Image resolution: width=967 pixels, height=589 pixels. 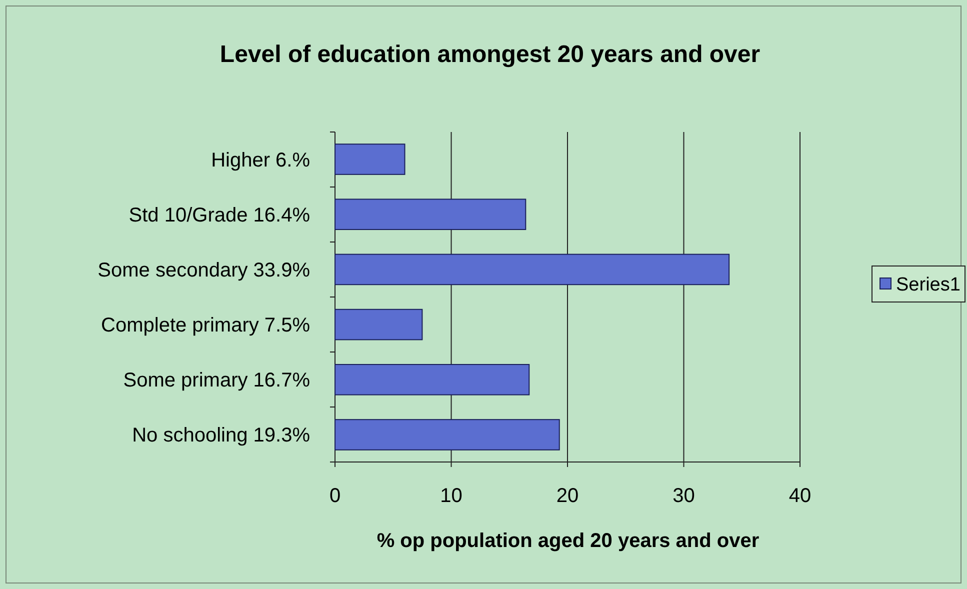 What do you see at coordinates (683, 496) in the screenshot?
I see `x-tick-label: 30` at bounding box center [683, 496].